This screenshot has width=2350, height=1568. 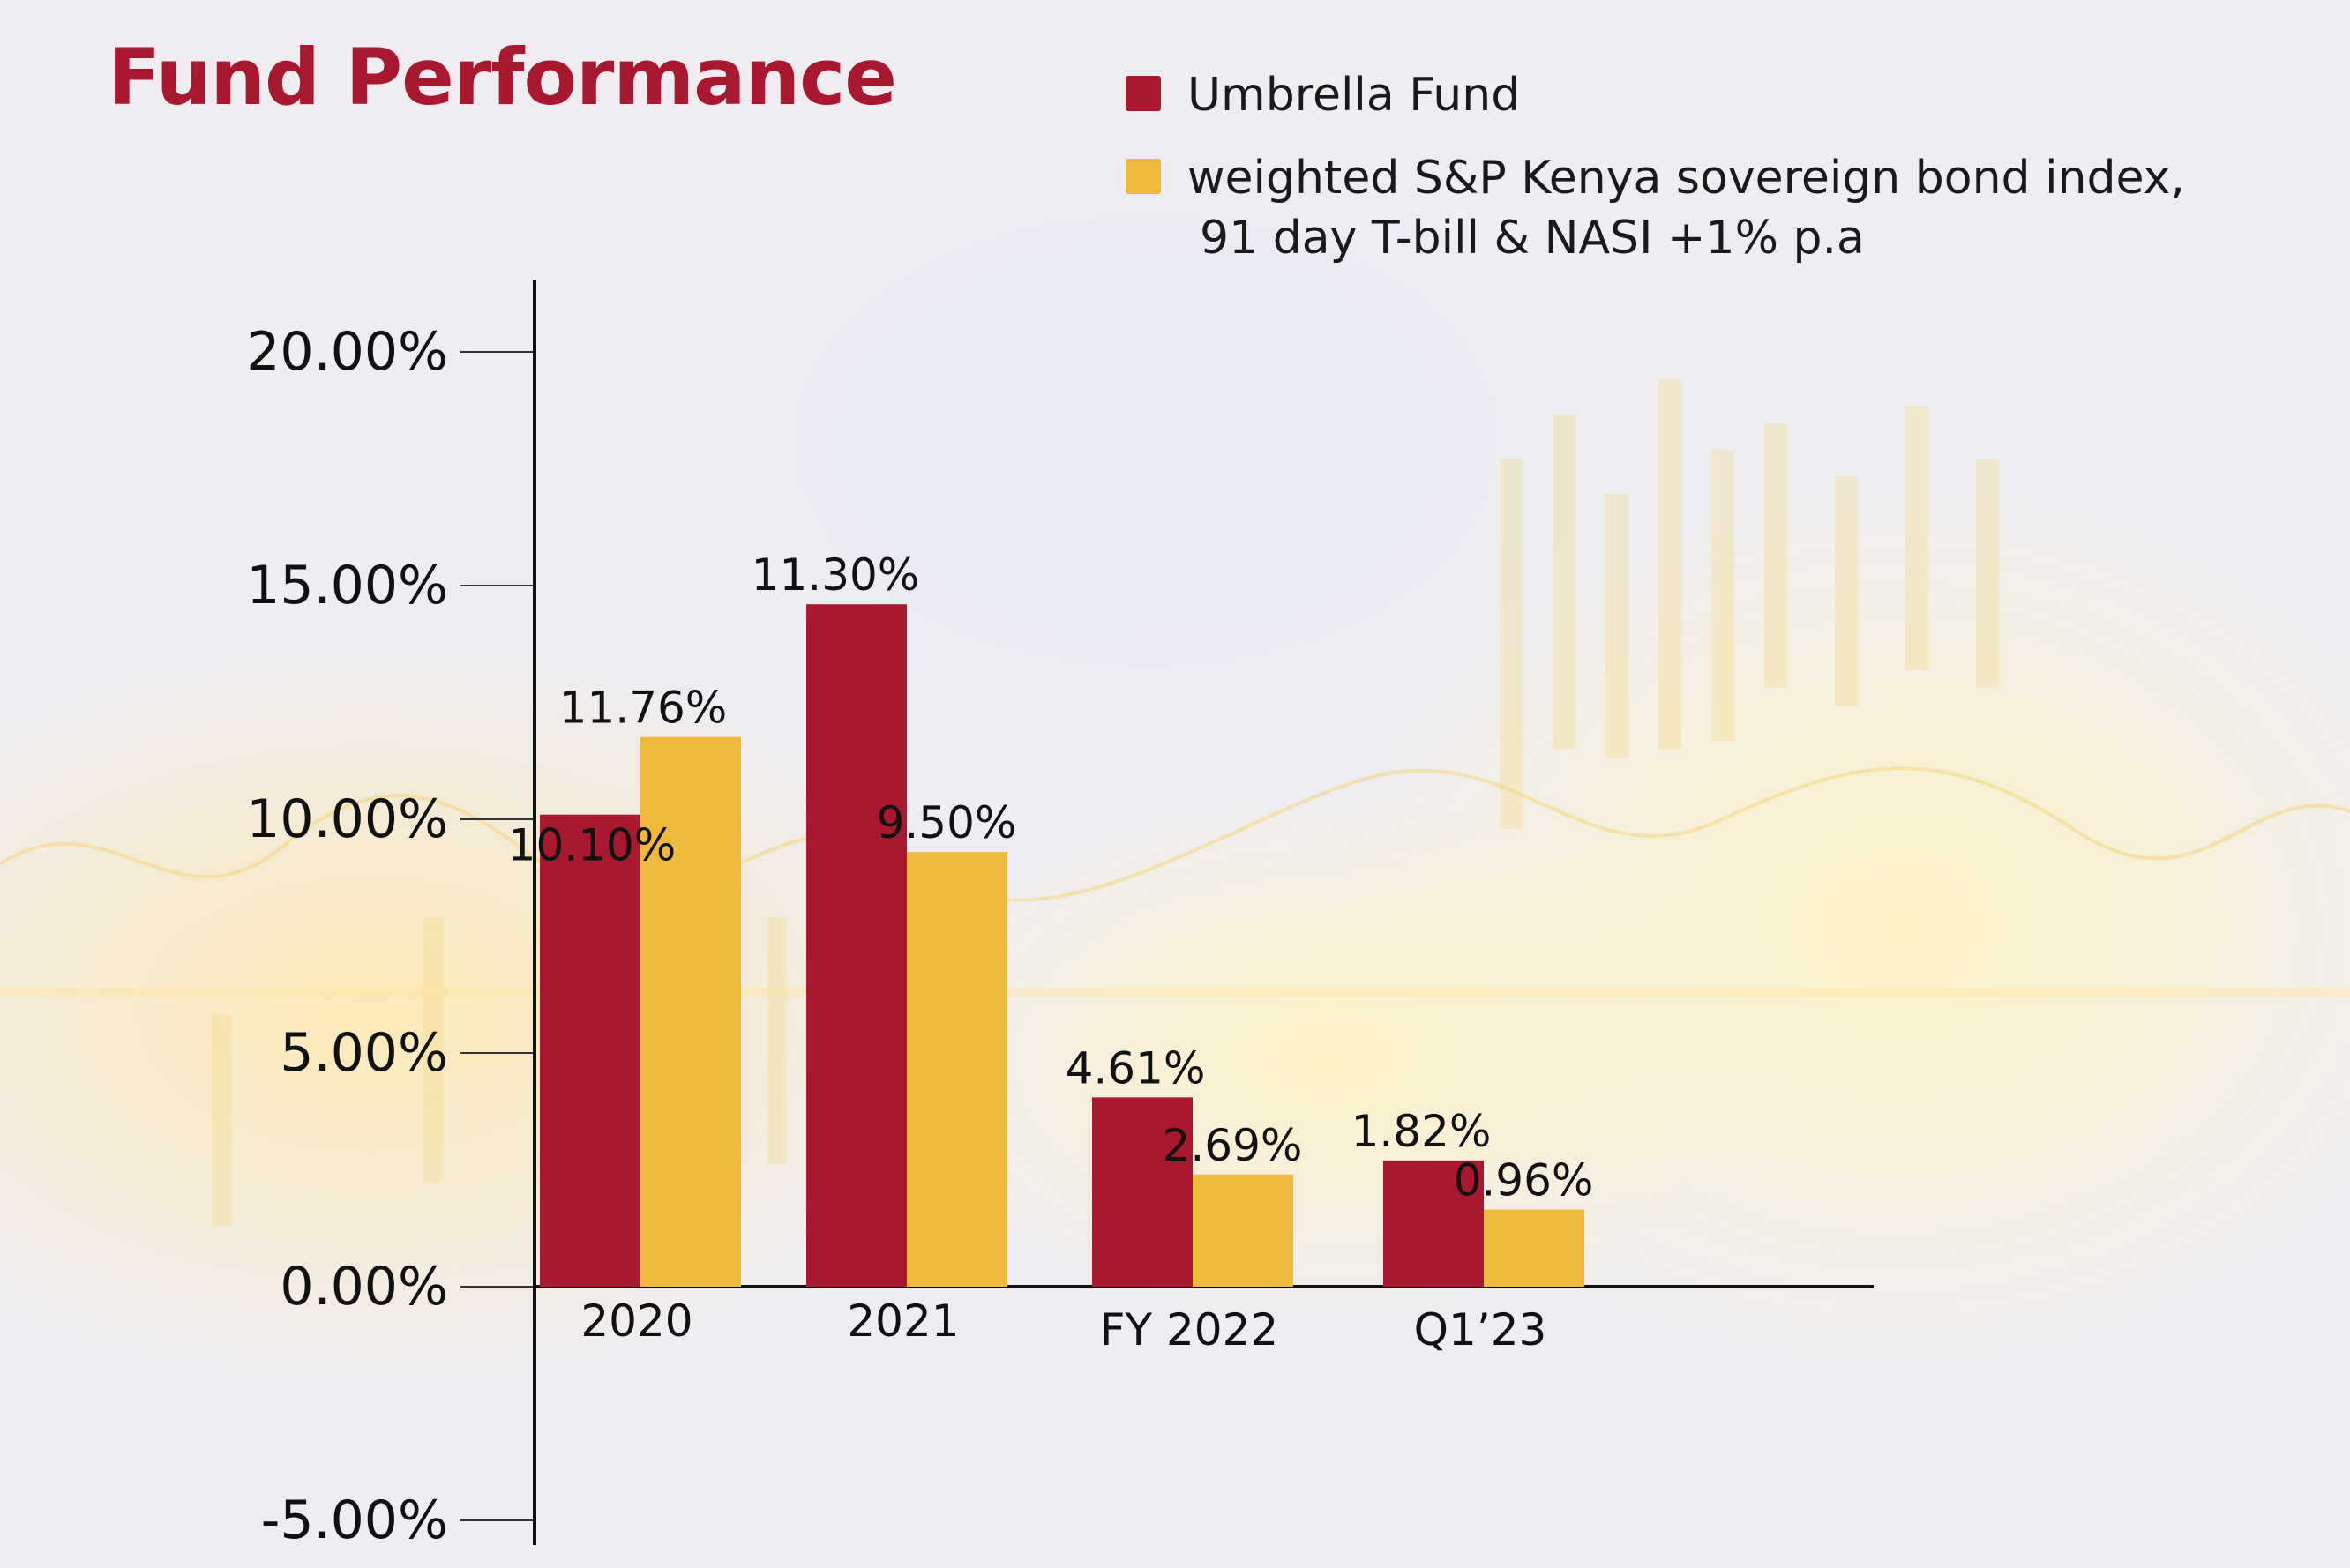 What do you see at coordinates (1143, 176) in the screenshot?
I see `legend-swatch-benchmark` at bounding box center [1143, 176].